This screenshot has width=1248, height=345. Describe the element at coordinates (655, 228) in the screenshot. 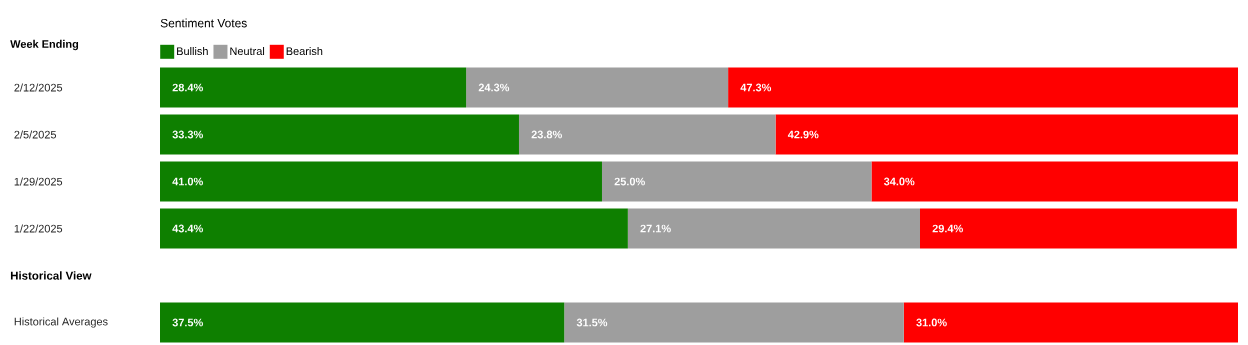

I see `data-label: 27.1%` at that location.